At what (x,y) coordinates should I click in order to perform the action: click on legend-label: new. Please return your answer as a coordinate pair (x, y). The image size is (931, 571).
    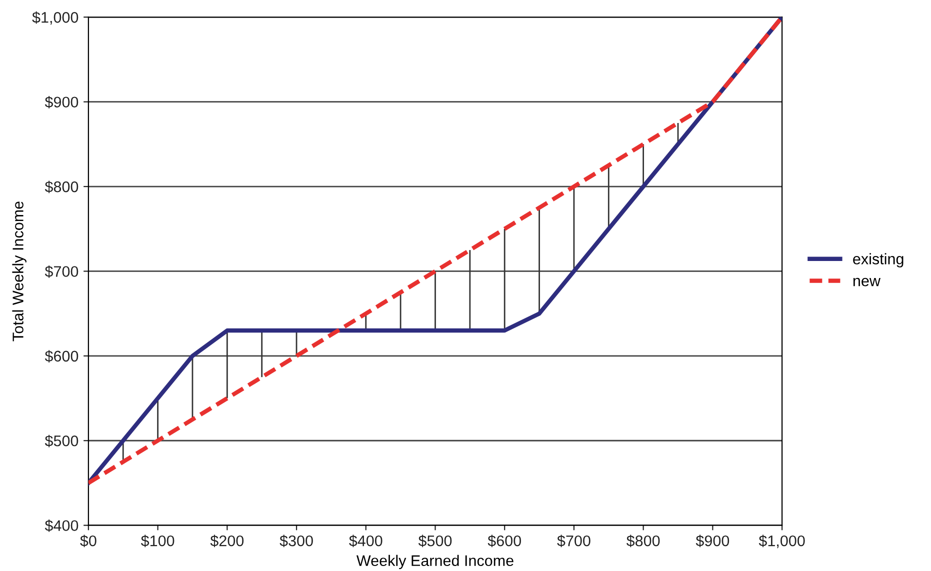
    Looking at the image, I should click on (867, 282).